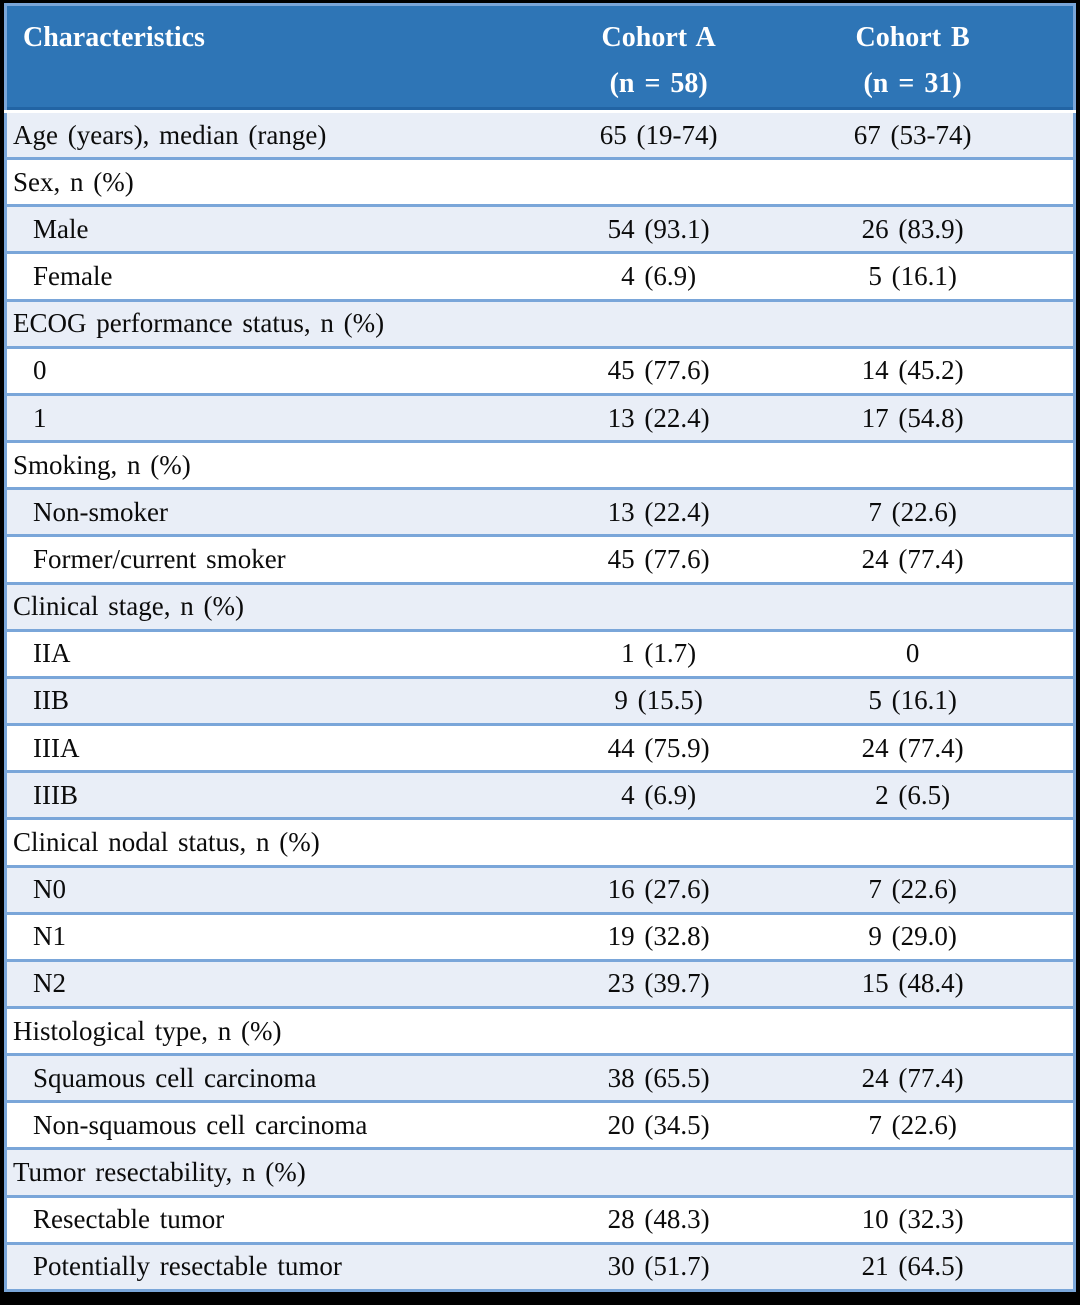 This screenshot has height=1305, width=1080. I want to click on cohort-b-value: 0, so click(925, 654).